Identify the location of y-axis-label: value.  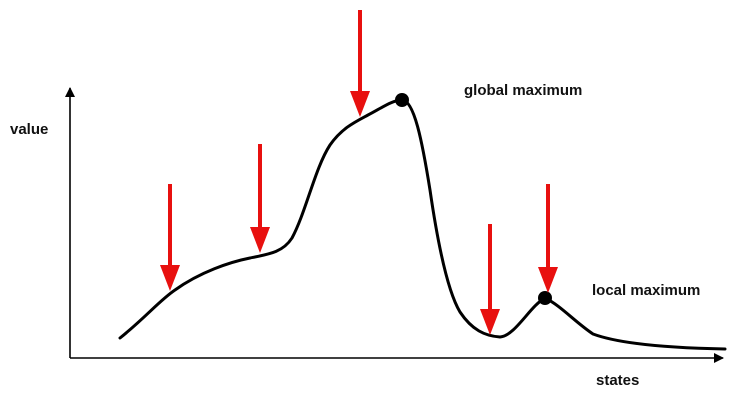
(29, 129).